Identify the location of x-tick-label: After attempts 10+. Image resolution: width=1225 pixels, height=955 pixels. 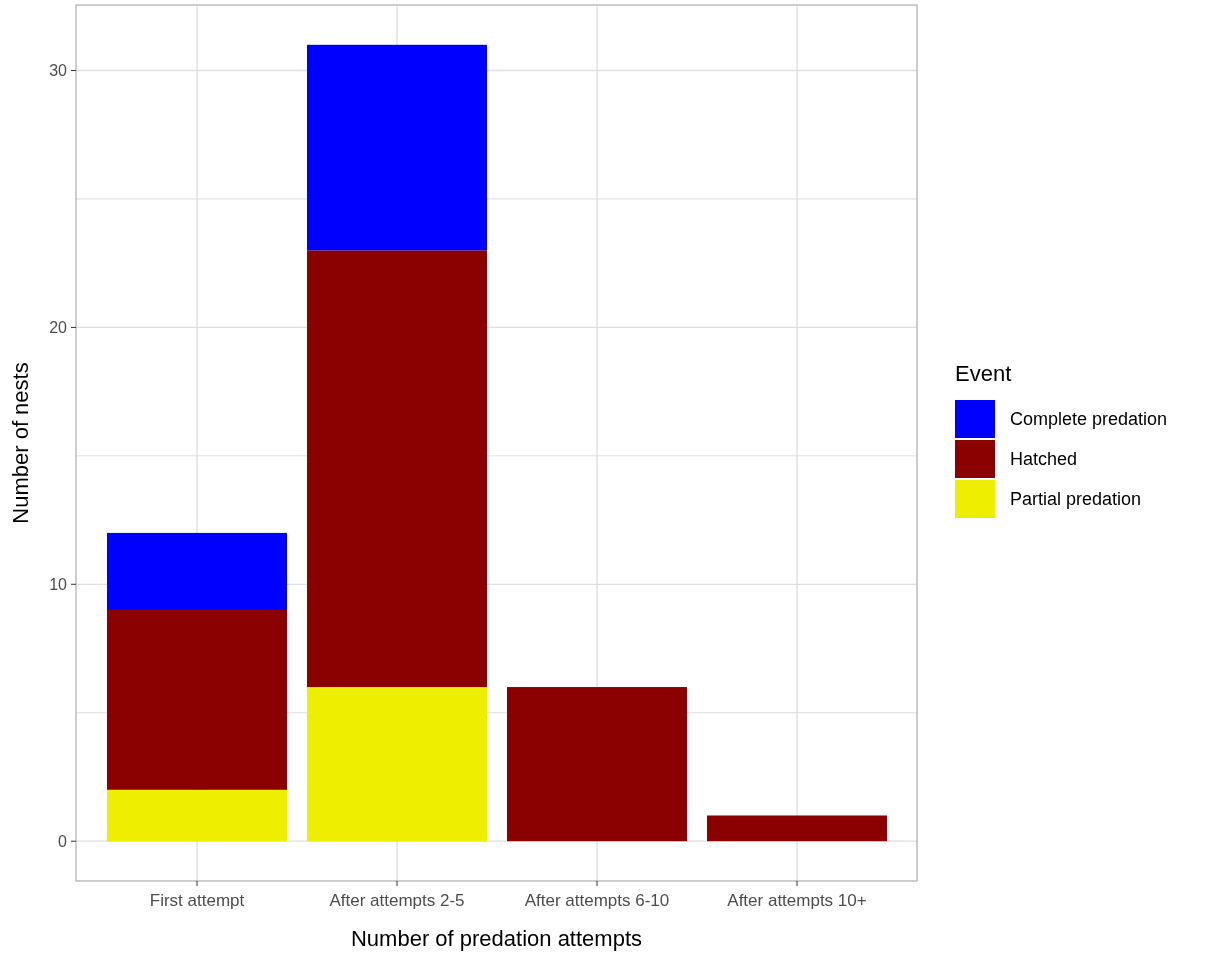
(797, 900).